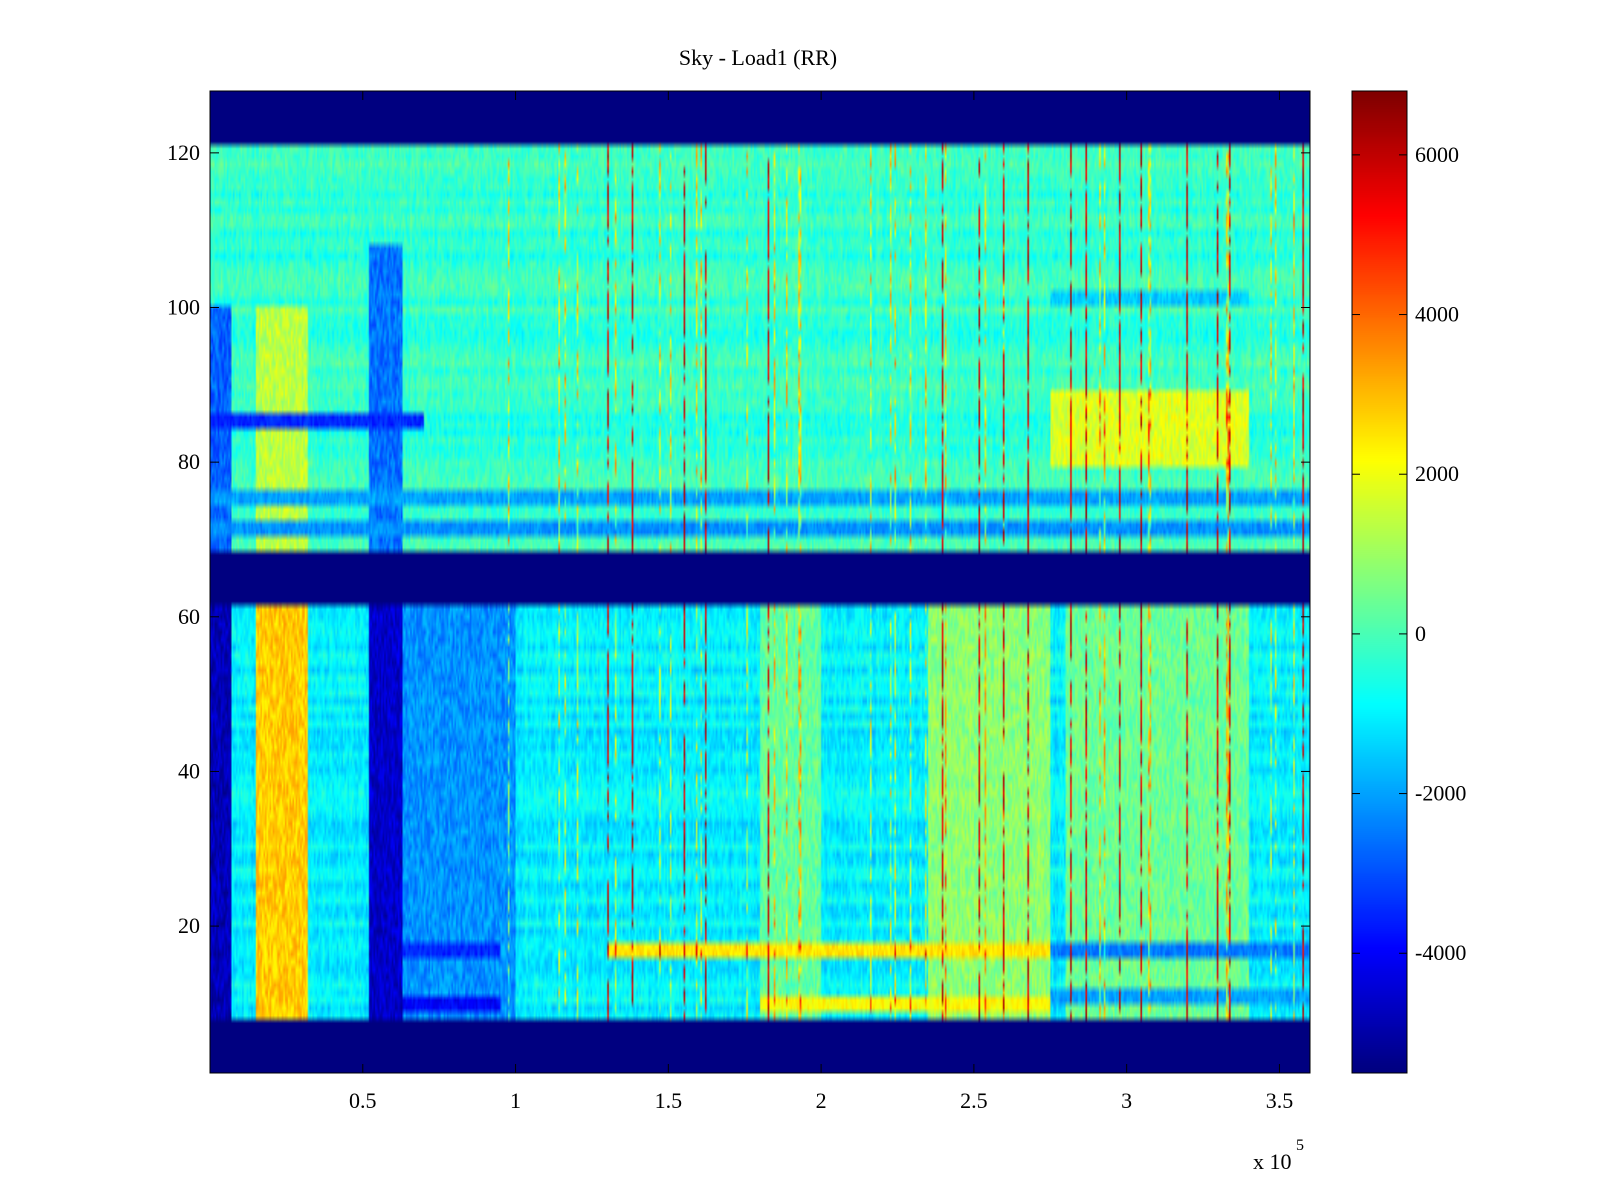 Image resolution: width=1600 pixels, height=1200 pixels. Describe the element at coordinates (821, 1100) in the screenshot. I see `x-tick-label: 2` at that location.